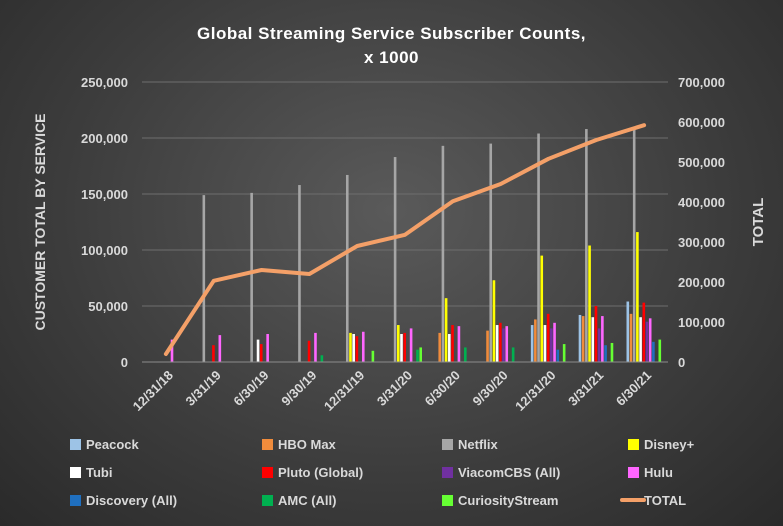 This screenshot has height=526, width=783. Describe the element at coordinates (113, 444) in the screenshot. I see `legend-label: Peacock` at that location.